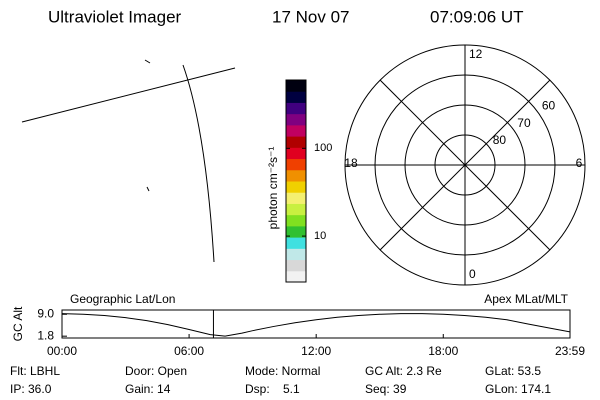 This screenshot has height=400, width=600. What do you see at coordinates (311, 16) in the screenshot?
I see `date: 17 Nov 07` at bounding box center [311, 16].